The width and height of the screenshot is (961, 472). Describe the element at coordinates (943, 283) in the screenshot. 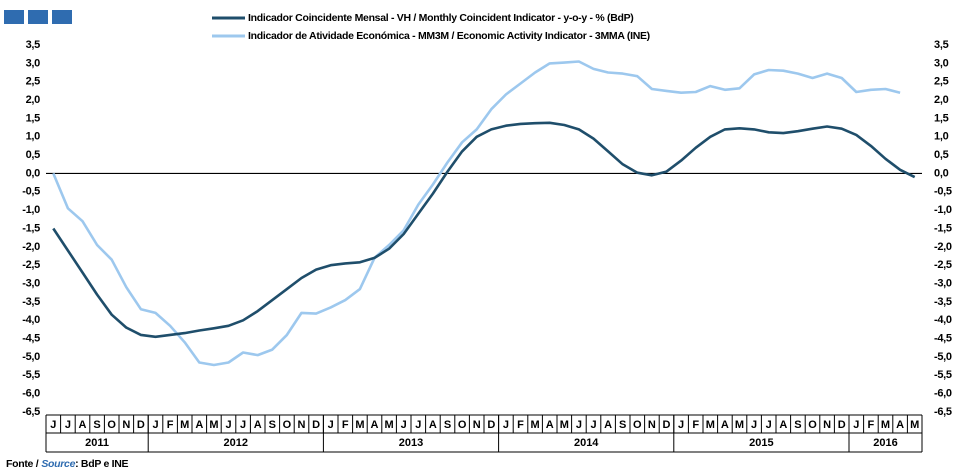

I see `y2-tick-label: -3,0` at that location.